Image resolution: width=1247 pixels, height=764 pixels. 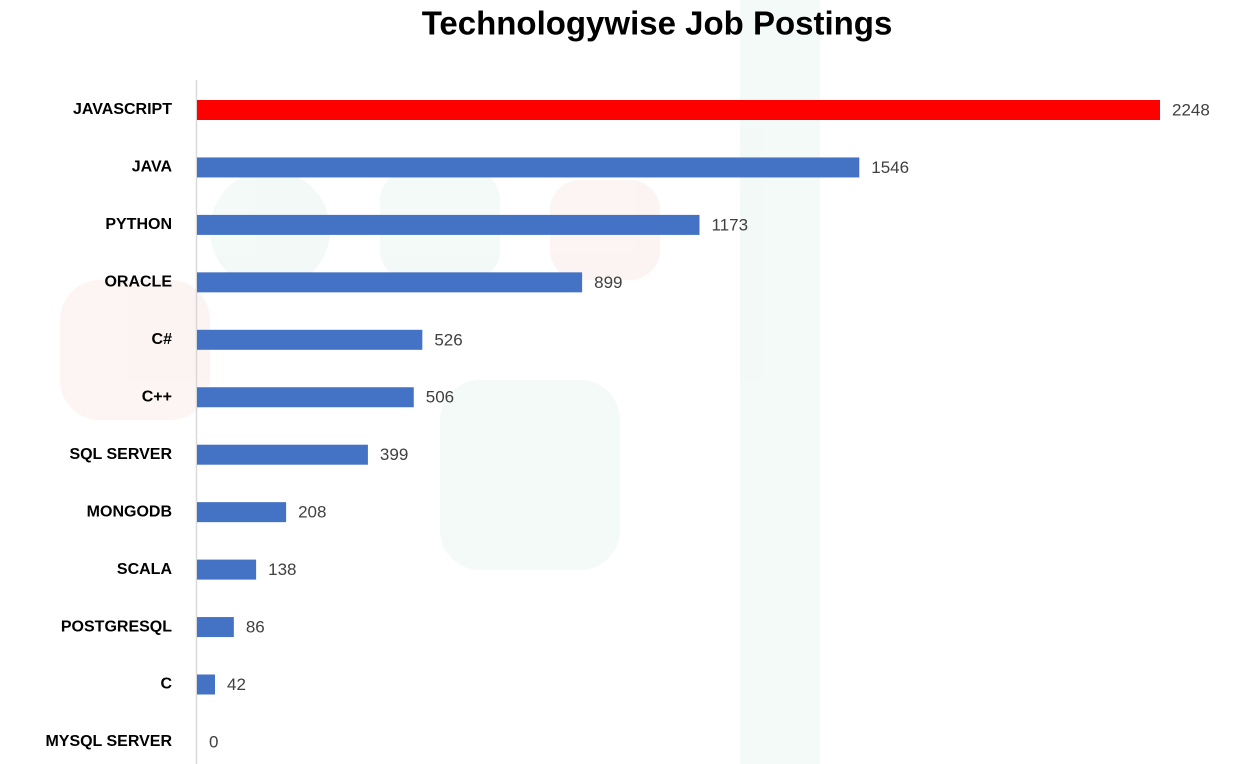 What do you see at coordinates (440, 397) in the screenshot?
I see `data-label: 506` at bounding box center [440, 397].